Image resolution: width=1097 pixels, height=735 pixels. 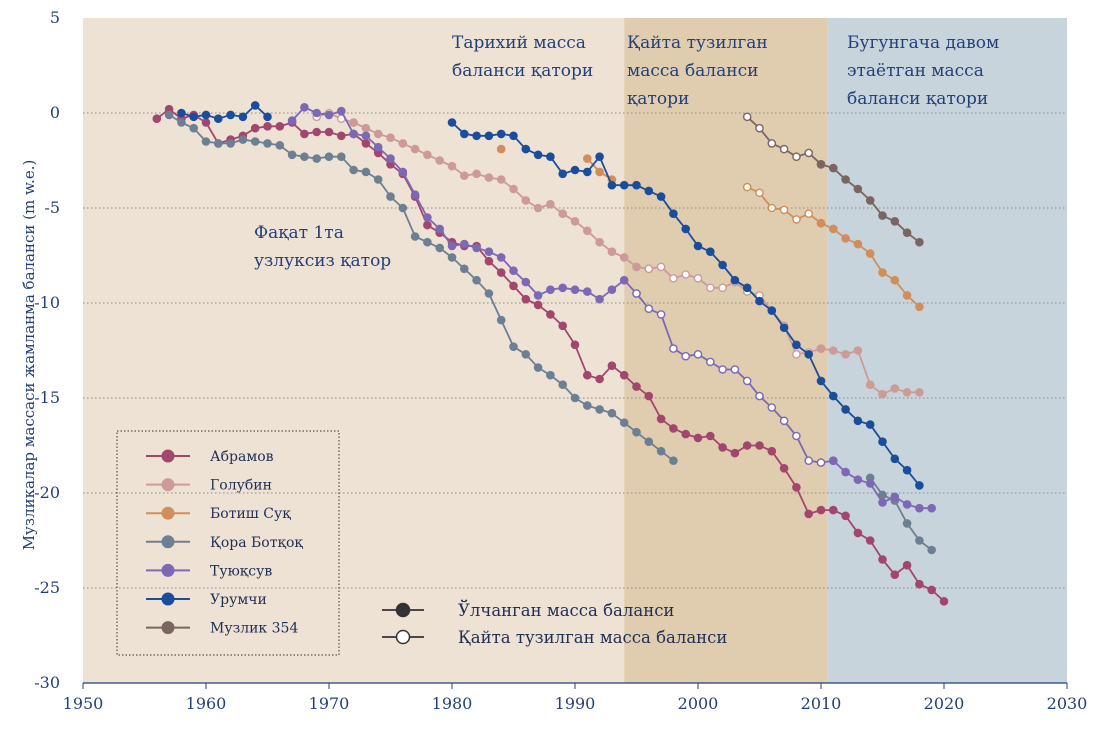 I want to click on x-tick-label: 2010, so click(x=821, y=703).